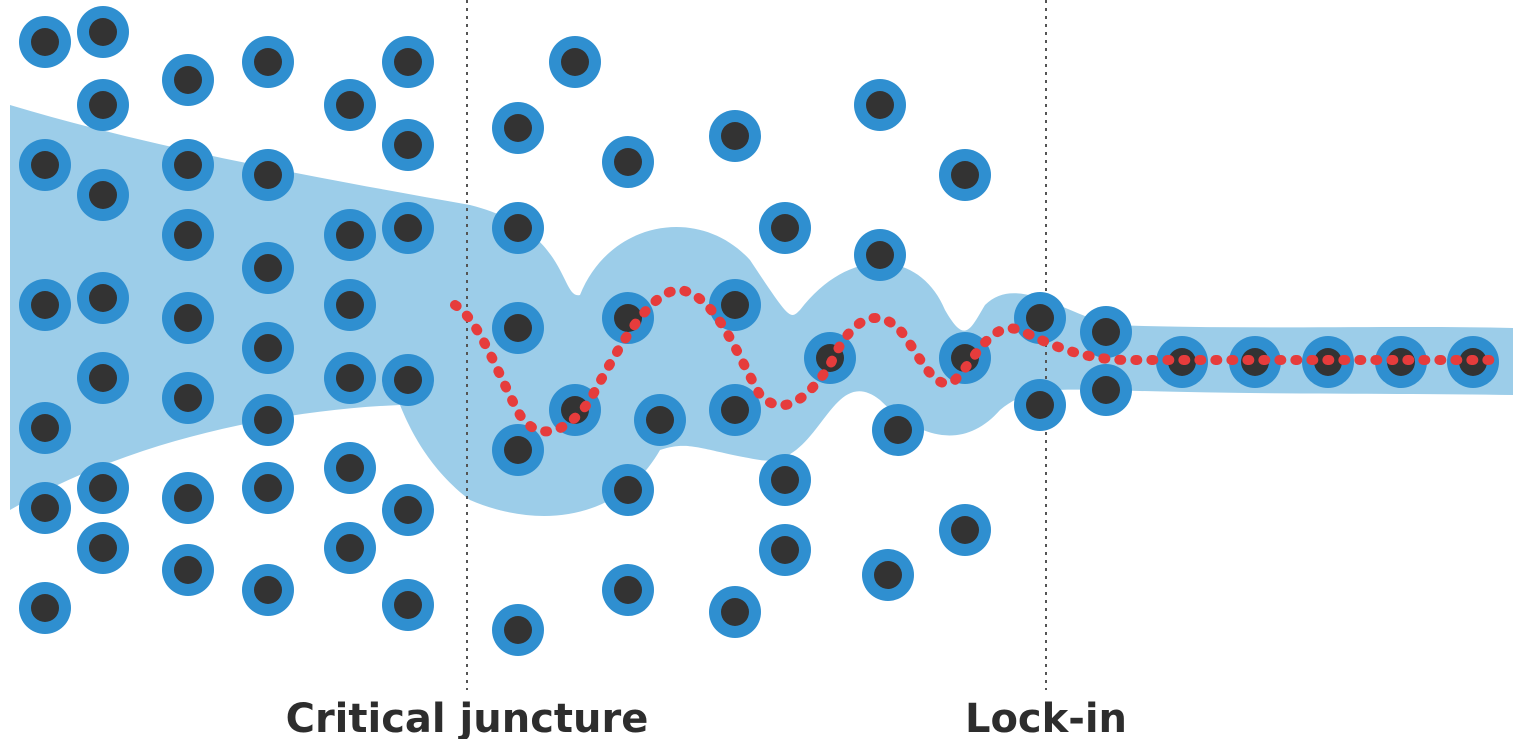  Describe the element at coordinates (977, 360) in the screenshot. I see `historical-path` at that location.